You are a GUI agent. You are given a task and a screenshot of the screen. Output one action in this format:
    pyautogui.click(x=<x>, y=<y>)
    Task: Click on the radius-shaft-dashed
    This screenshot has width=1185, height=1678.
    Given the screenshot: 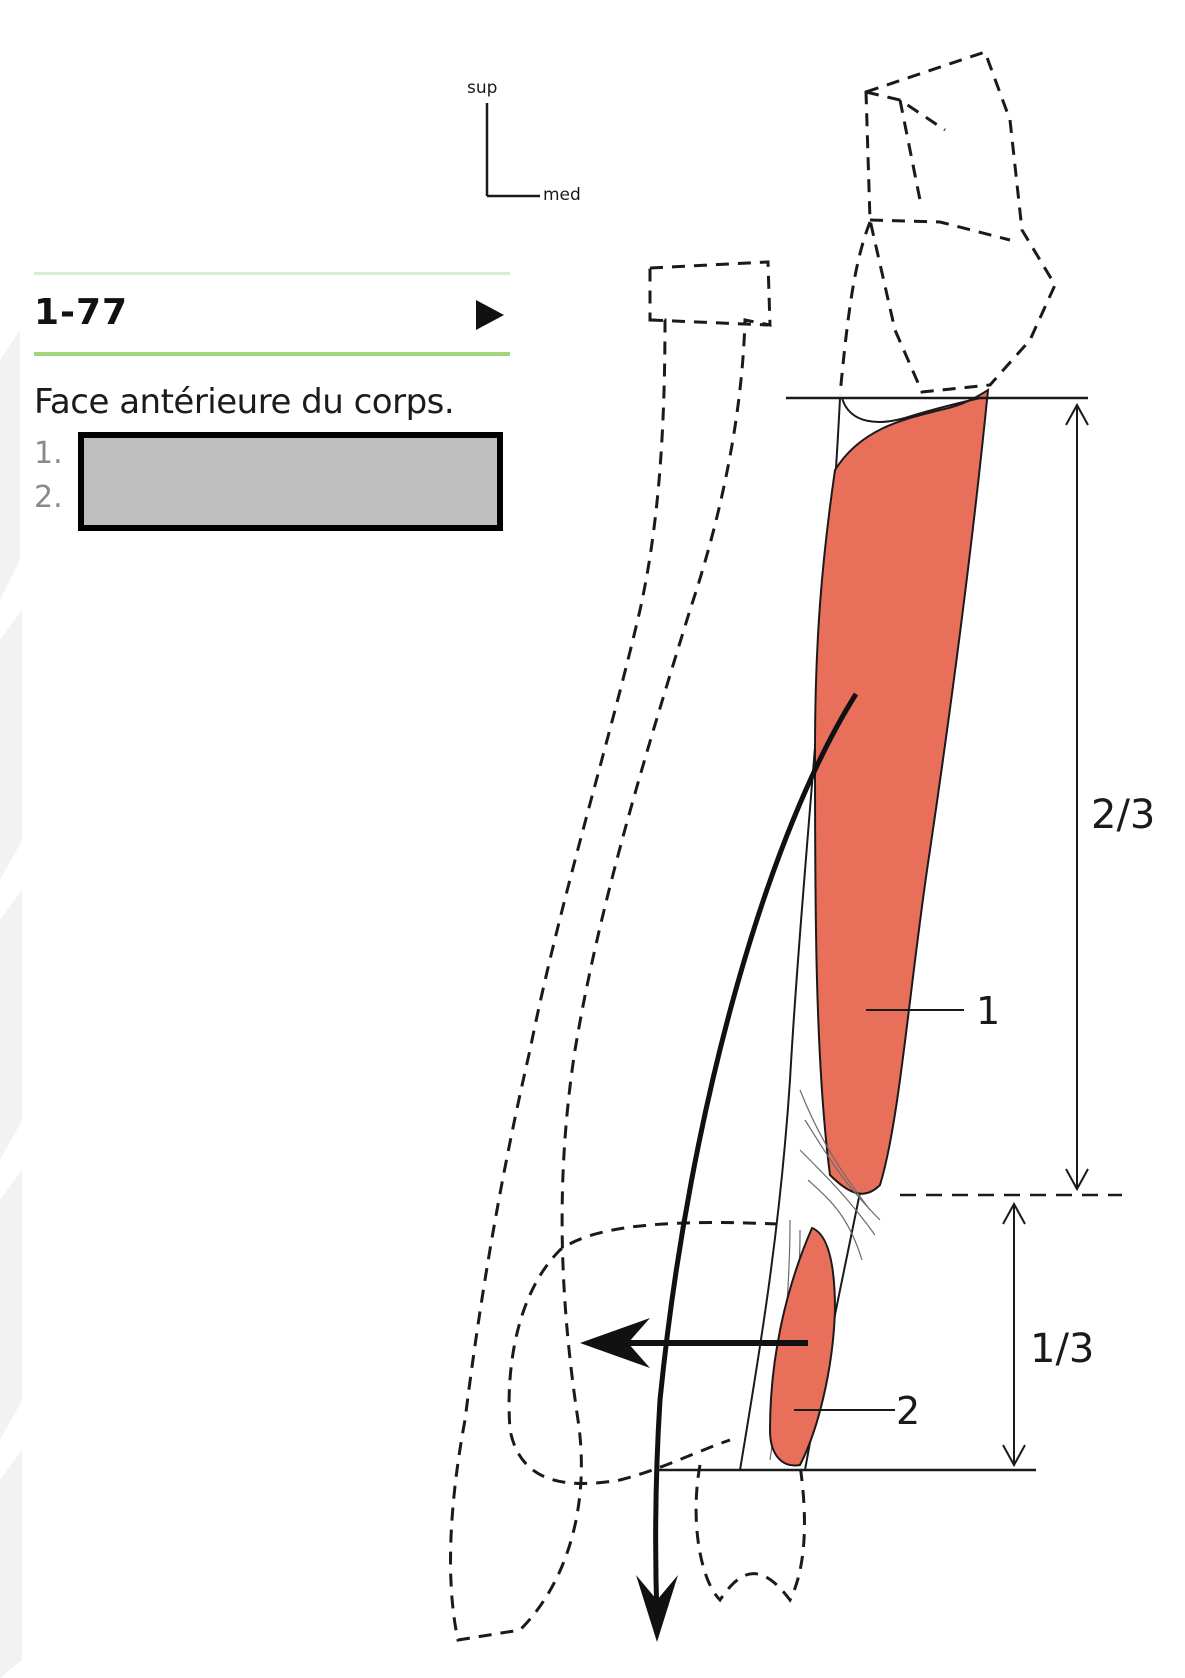 What is the action you would take?
    pyautogui.click(x=855, y=308)
    